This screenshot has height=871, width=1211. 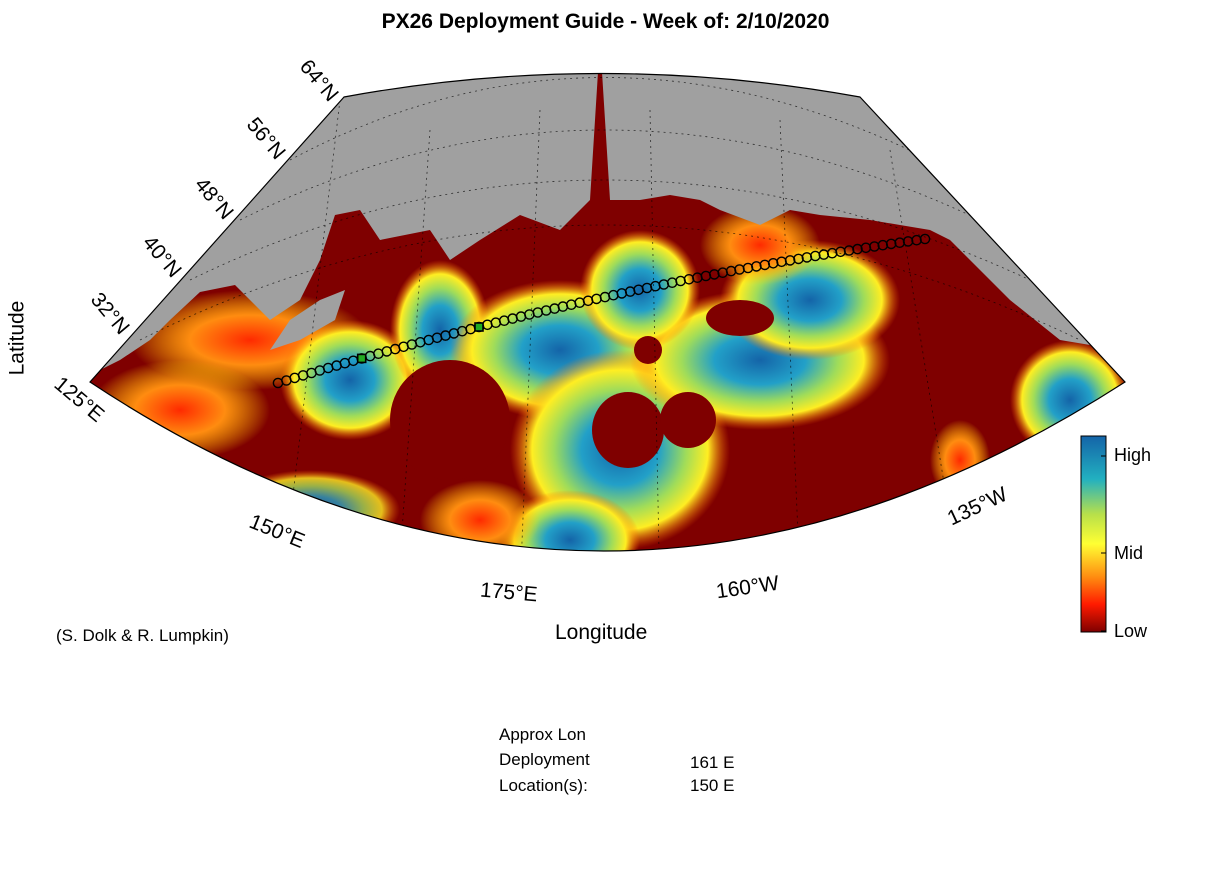 I want to click on y-axis-label: Latitude, so click(x=17, y=338).